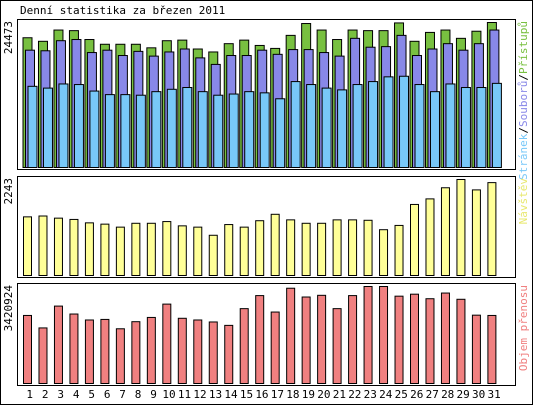 This screenshot has height=405, width=533. Describe the element at coordinates (8, 37) in the screenshot. I see `y-max-label: 24473` at that location.